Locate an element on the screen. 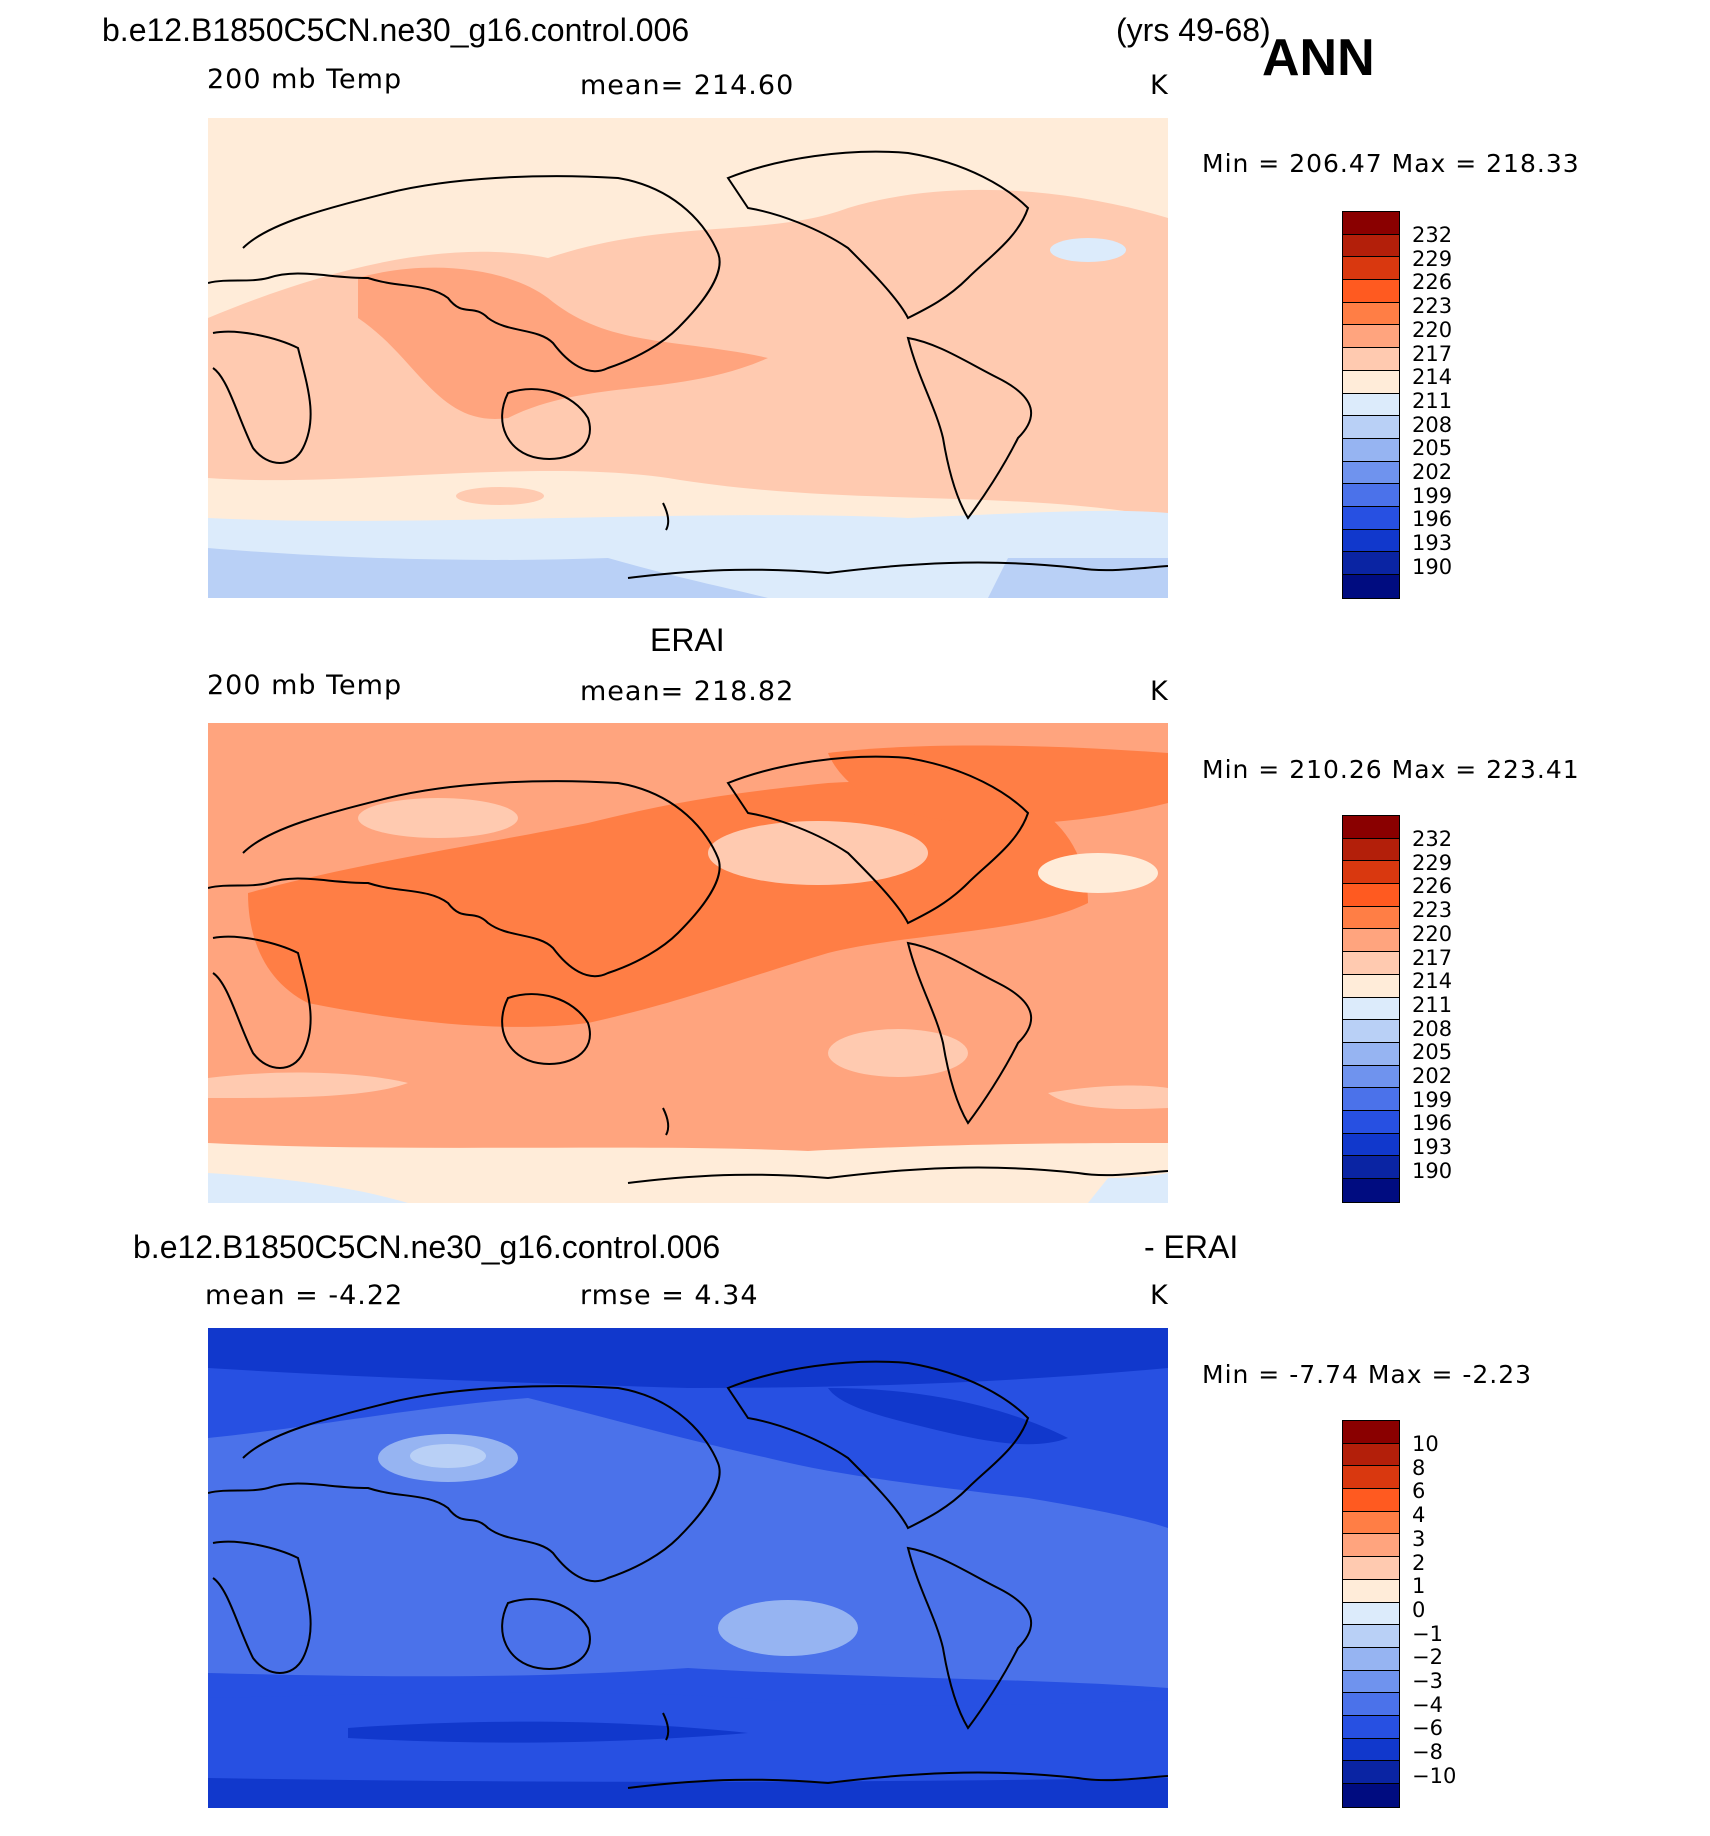 The height and width of the screenshot is (1836, 1710). panel1-units: K is located at coordinates (1159, 85).